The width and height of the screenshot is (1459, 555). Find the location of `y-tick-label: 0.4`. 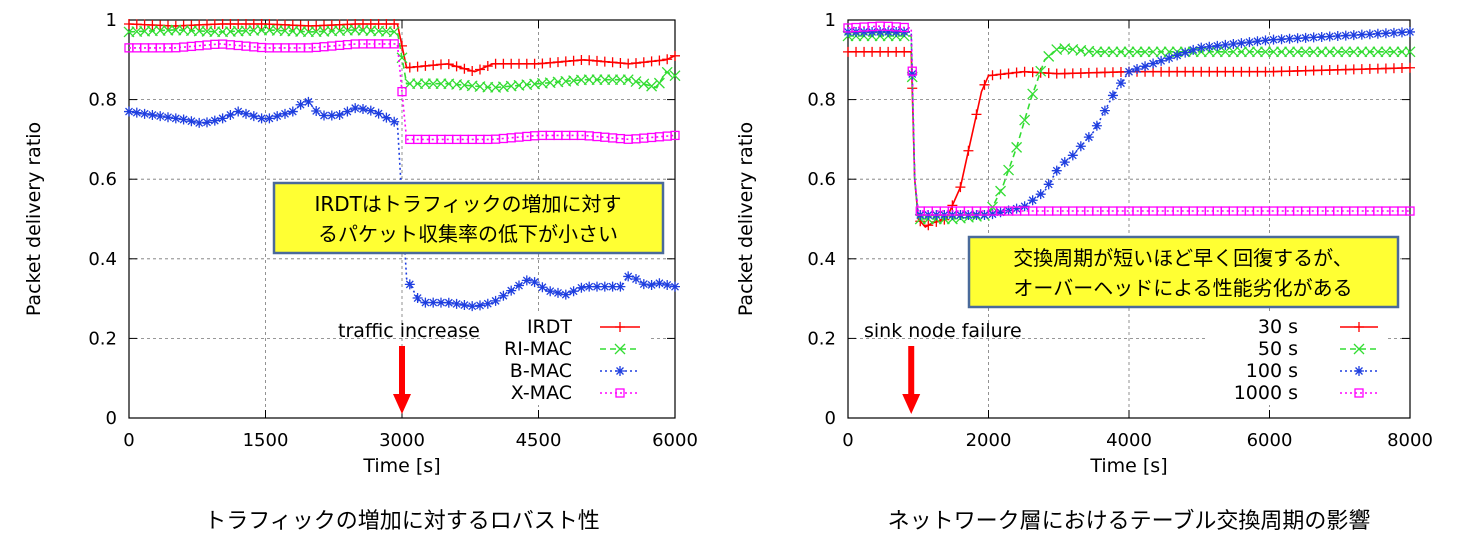

y-tick-label: 0.4 is located at coordinates (102, 259).